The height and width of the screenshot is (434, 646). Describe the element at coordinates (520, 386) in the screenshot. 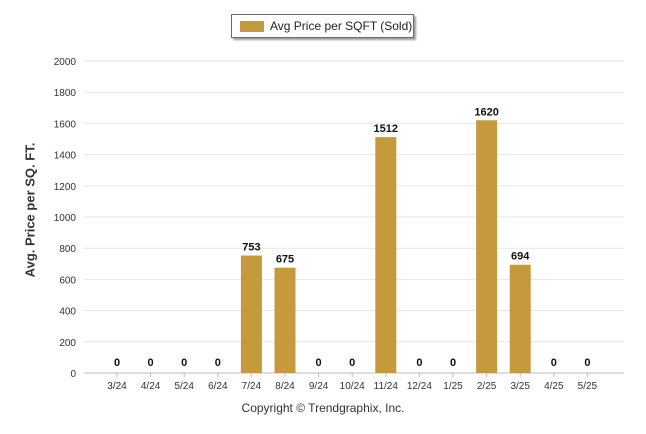

I see `x-tick-label: 3/25` at that location.